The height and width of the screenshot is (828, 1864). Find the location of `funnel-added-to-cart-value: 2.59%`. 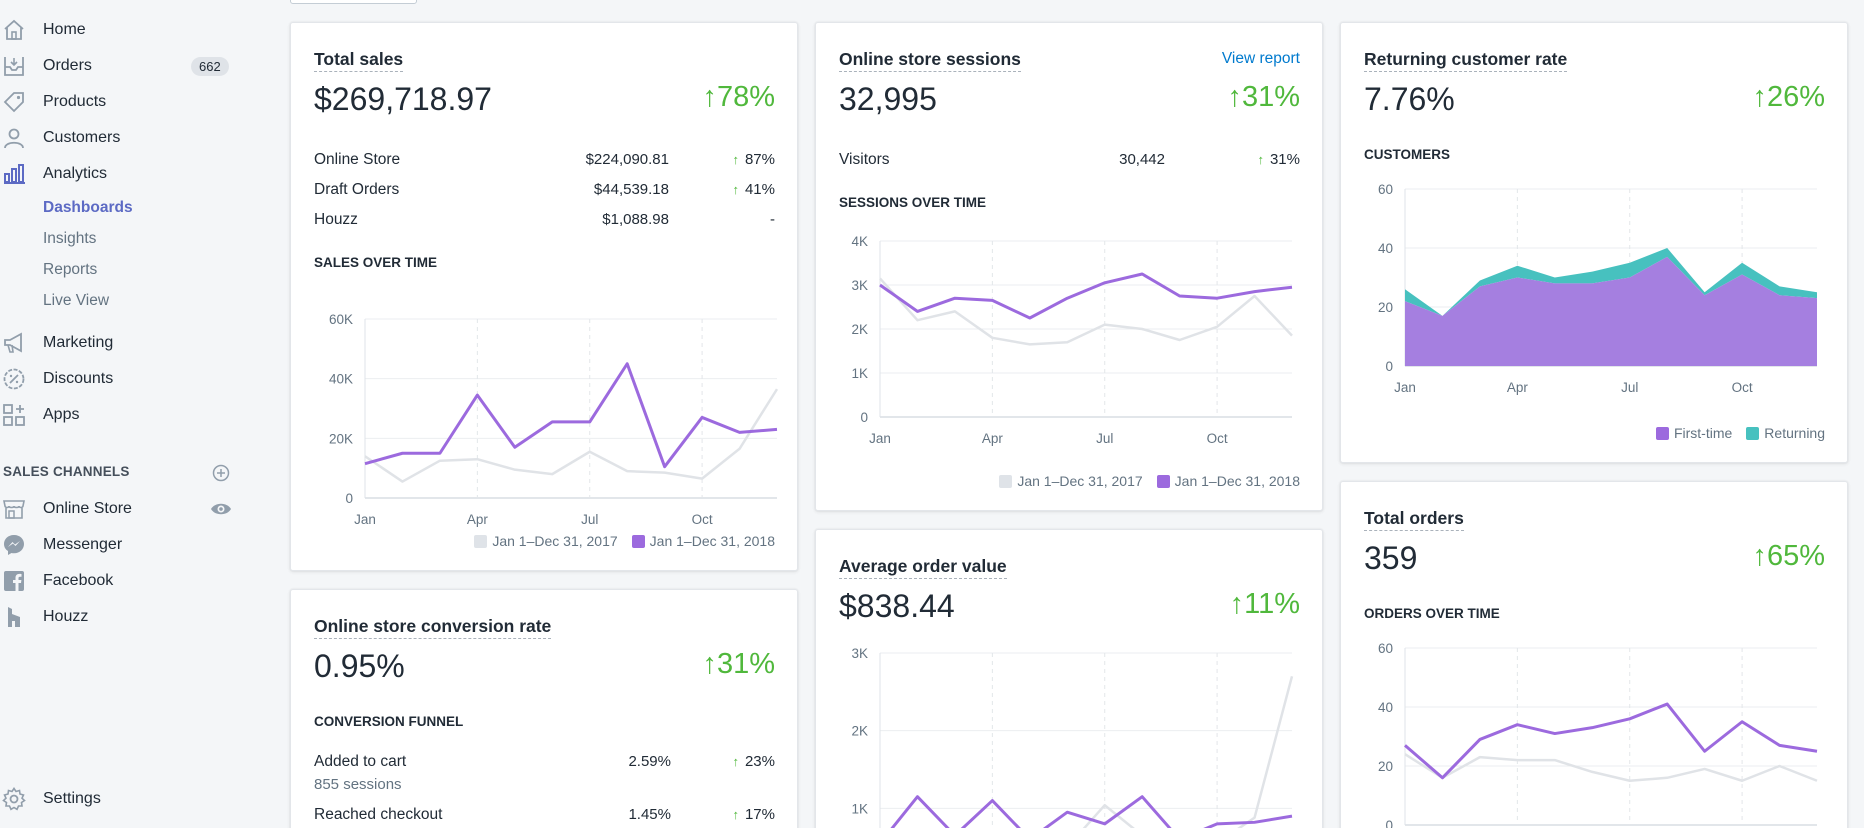

funnel-added-to-cart-value: 2.59% is located at coordinates (649, 761).